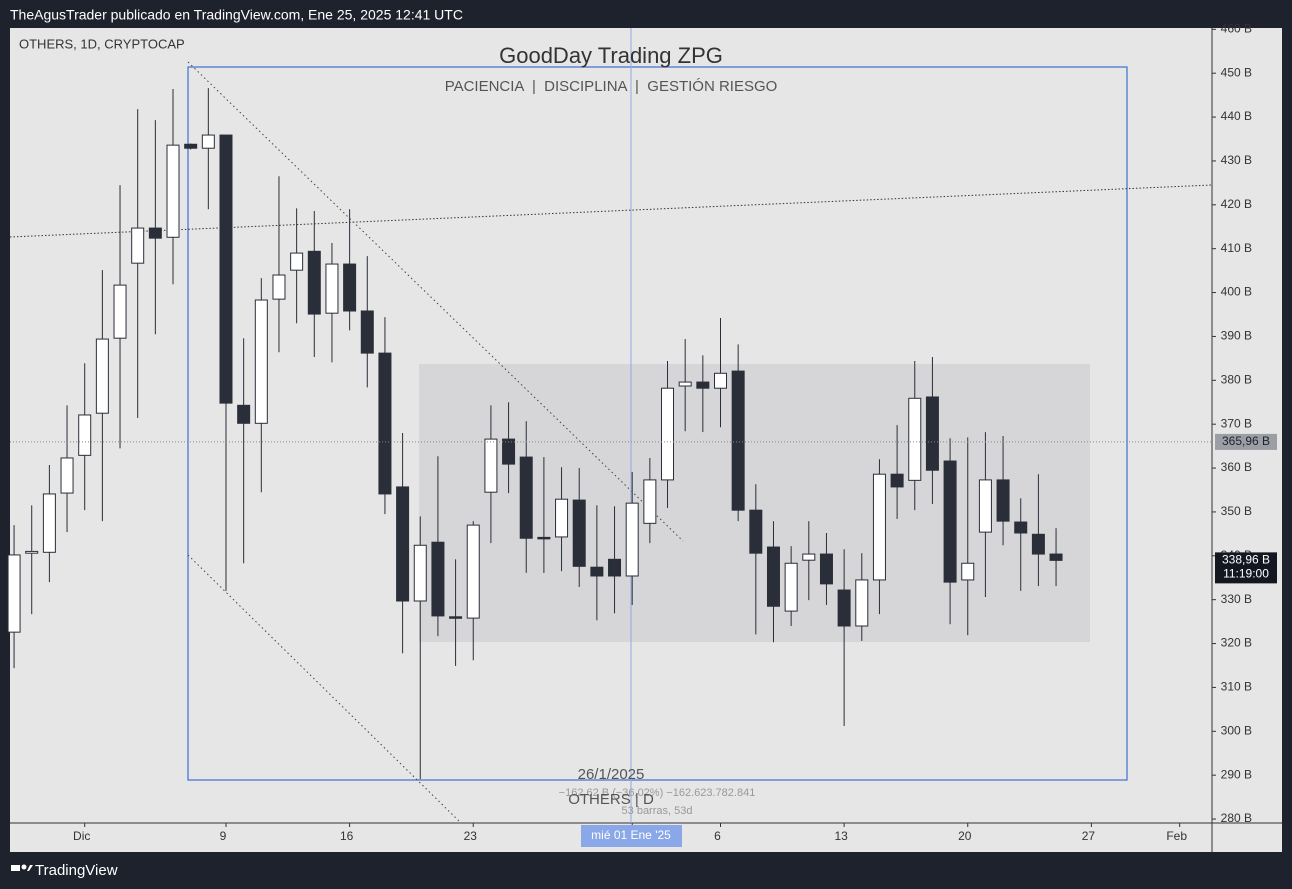  Describe the element at coordinates (965, 836) in the screenshot. I see `x-tick-label: 20` at that location.